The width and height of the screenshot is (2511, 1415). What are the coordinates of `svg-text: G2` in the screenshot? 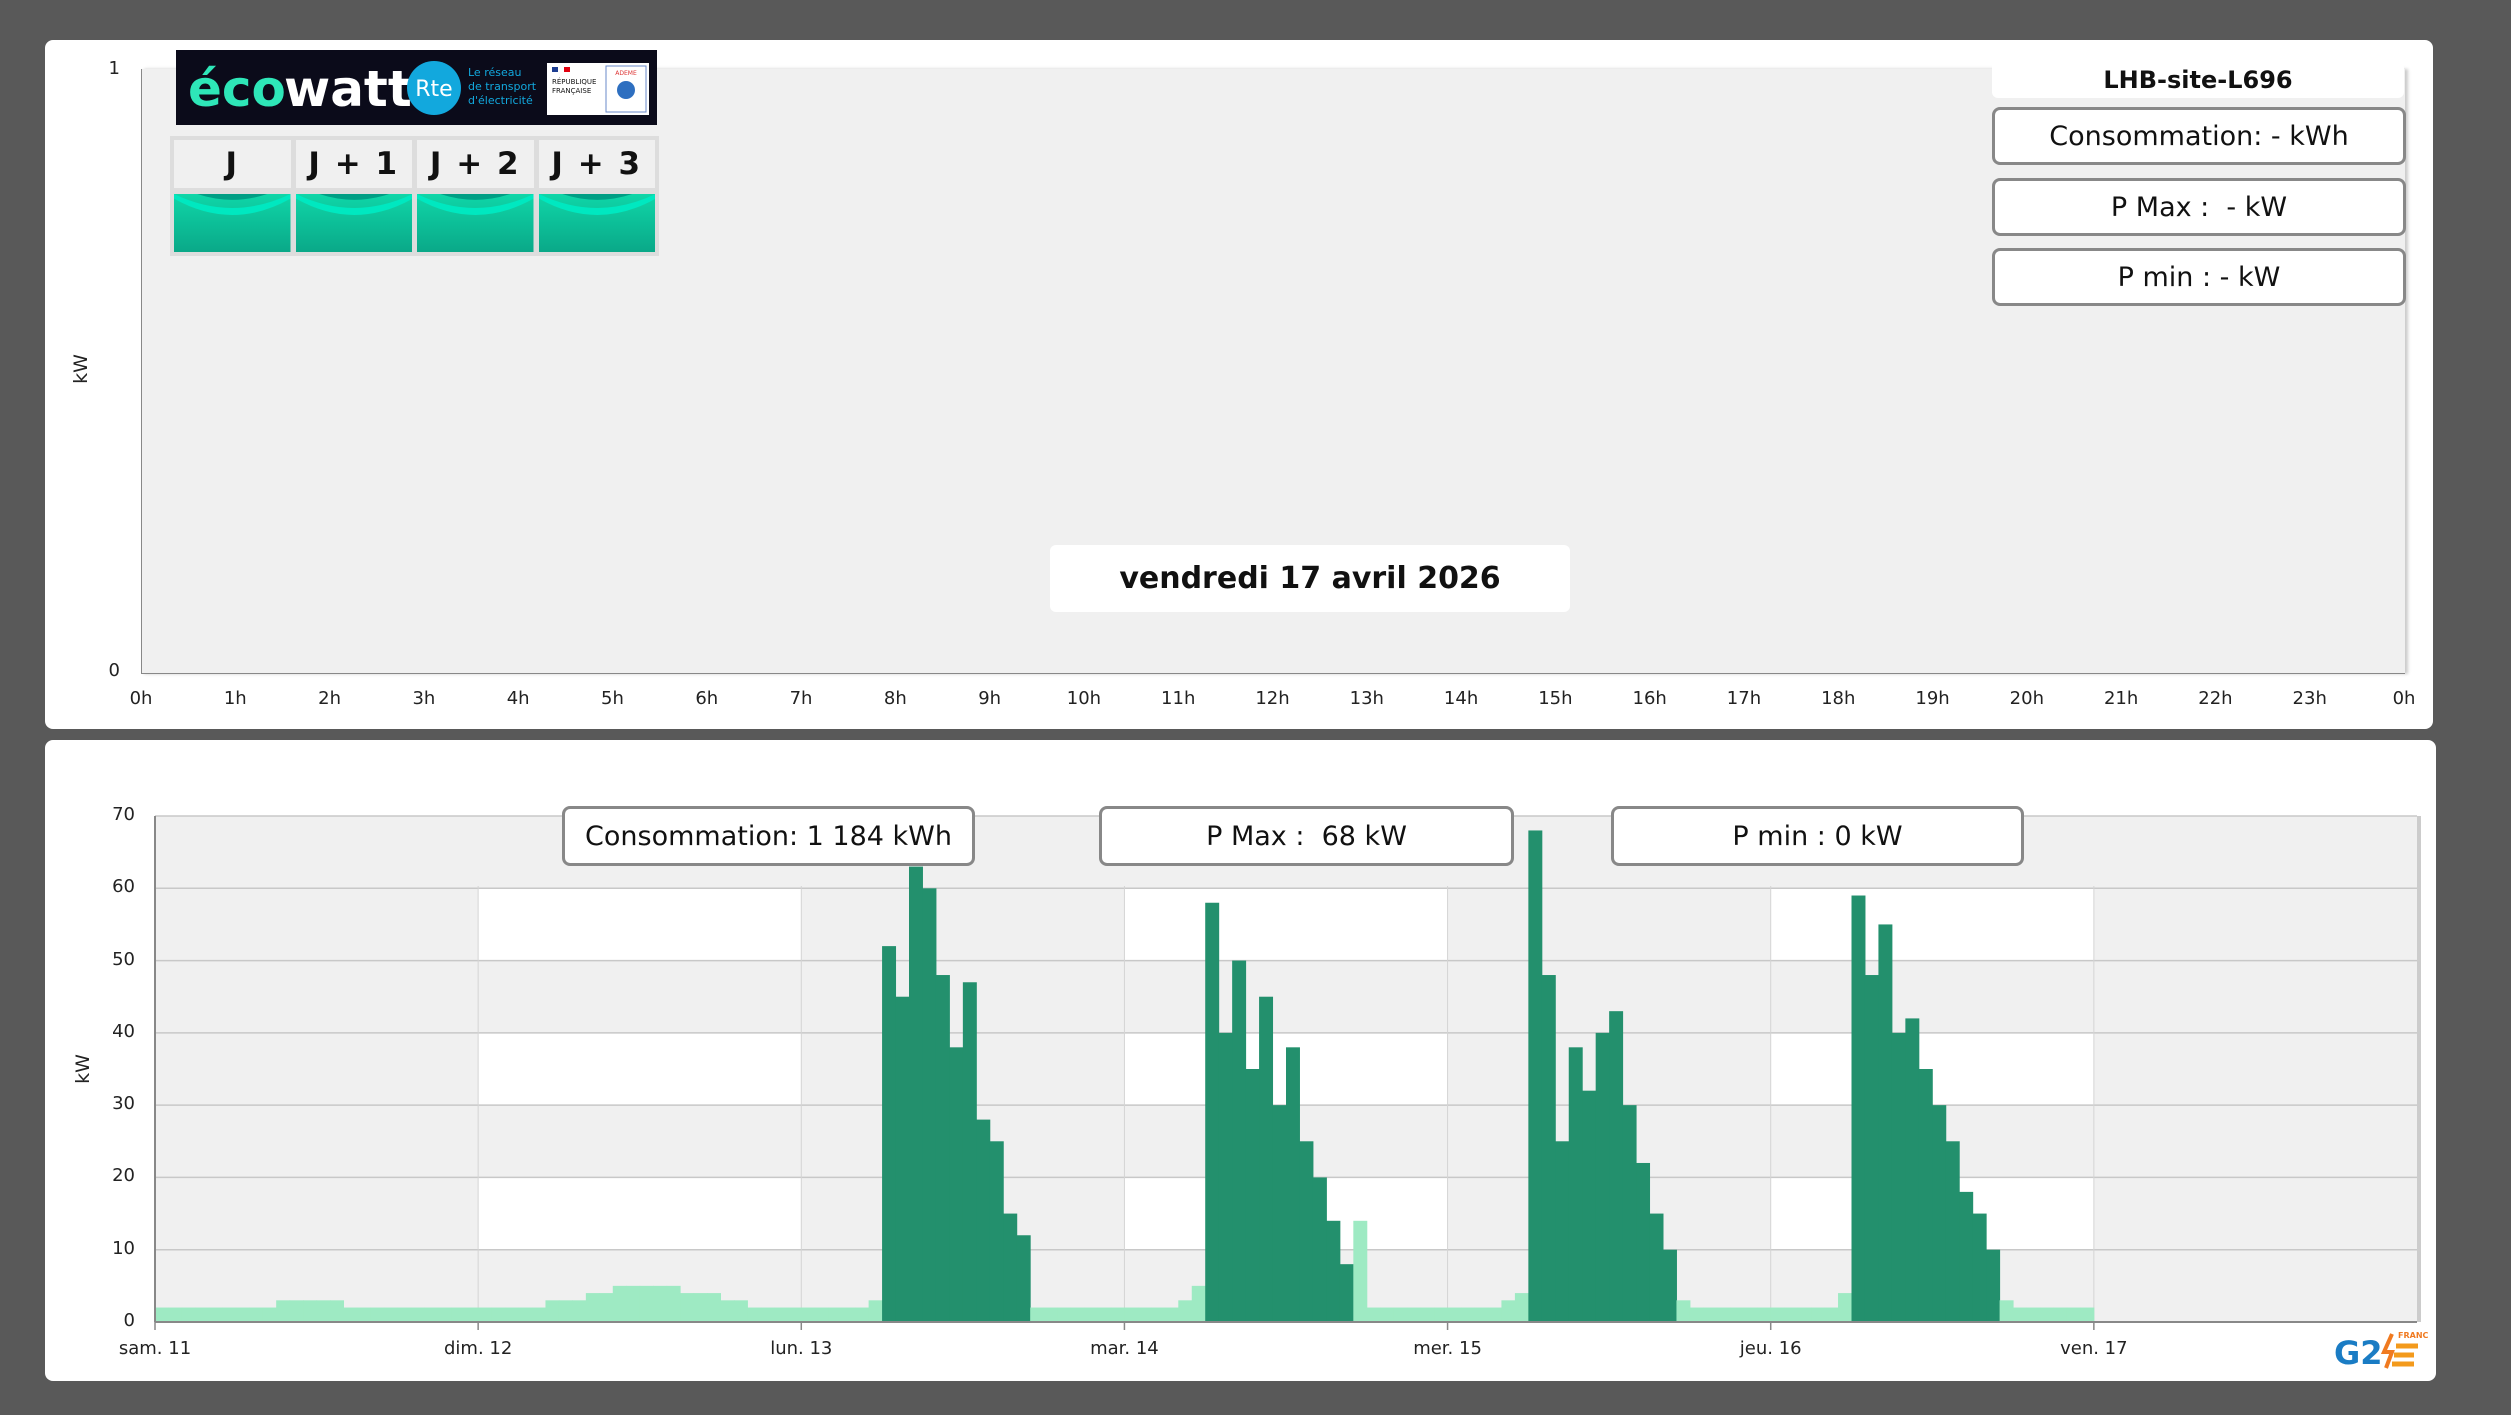 It's located at (2358, 1353).